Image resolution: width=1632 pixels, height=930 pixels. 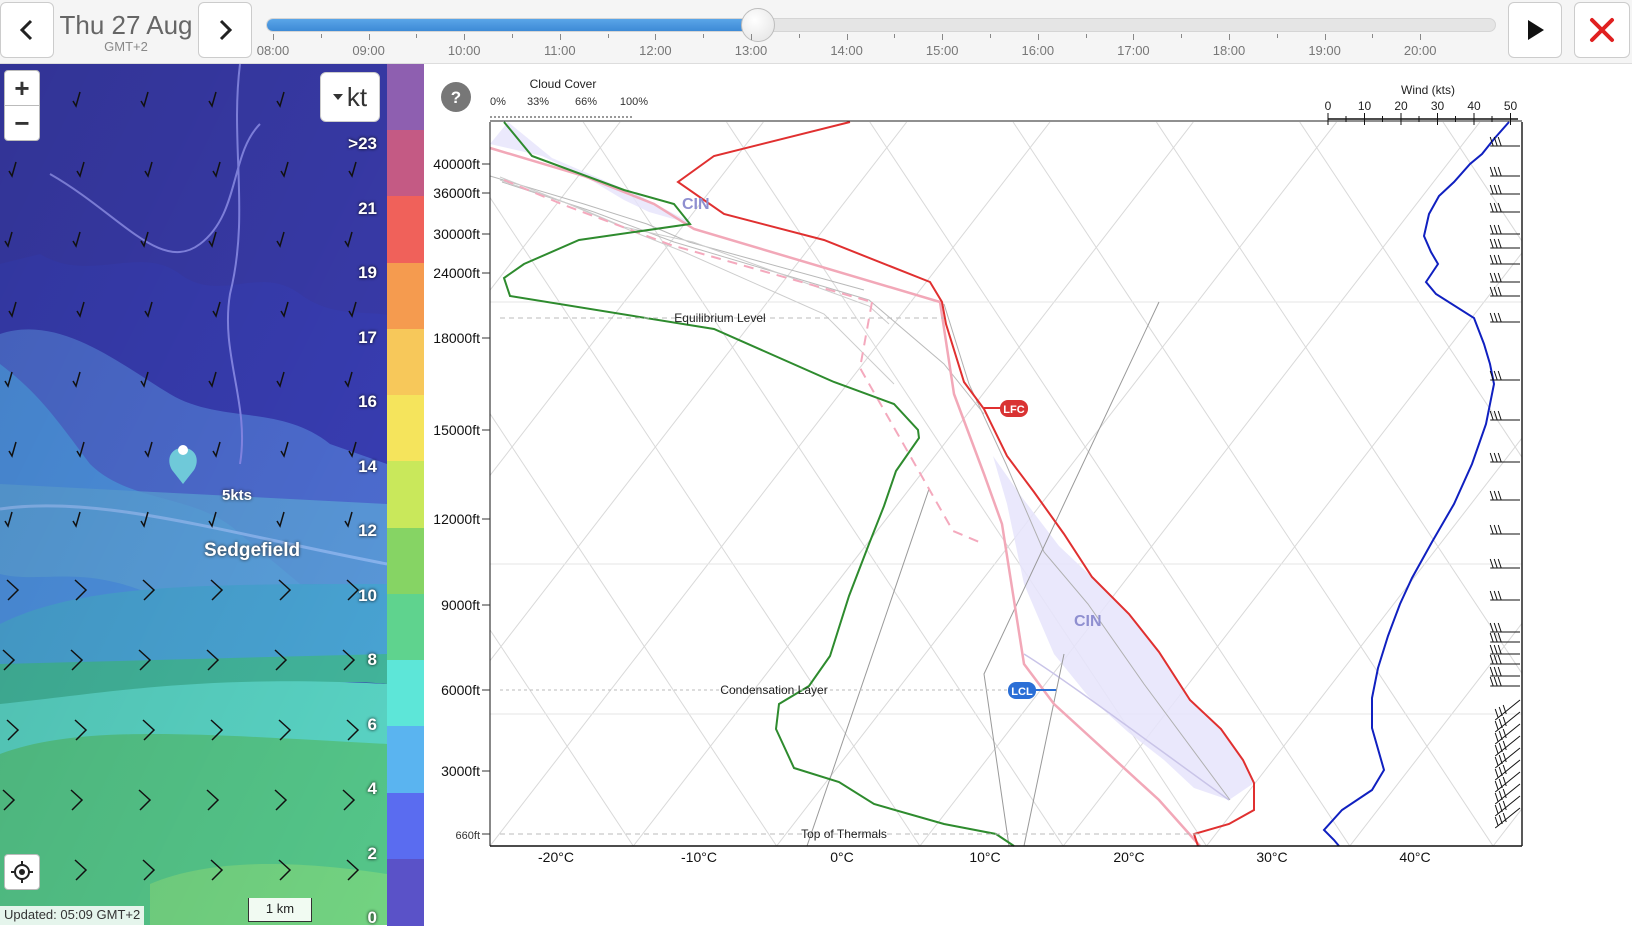 What do you see at coordinates (354, 273) in the screenshot?
I see `legend-label: 19` at bounding box center [354, 273].